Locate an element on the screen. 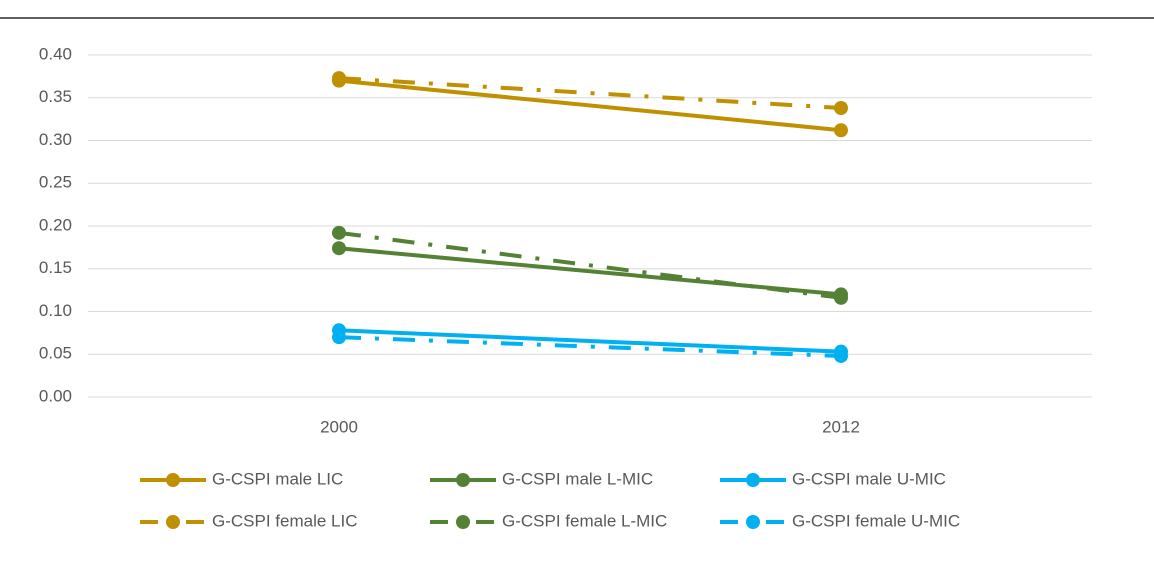  legend-label: G-CSPI female L-MIC is located at coordinates (584, 520).